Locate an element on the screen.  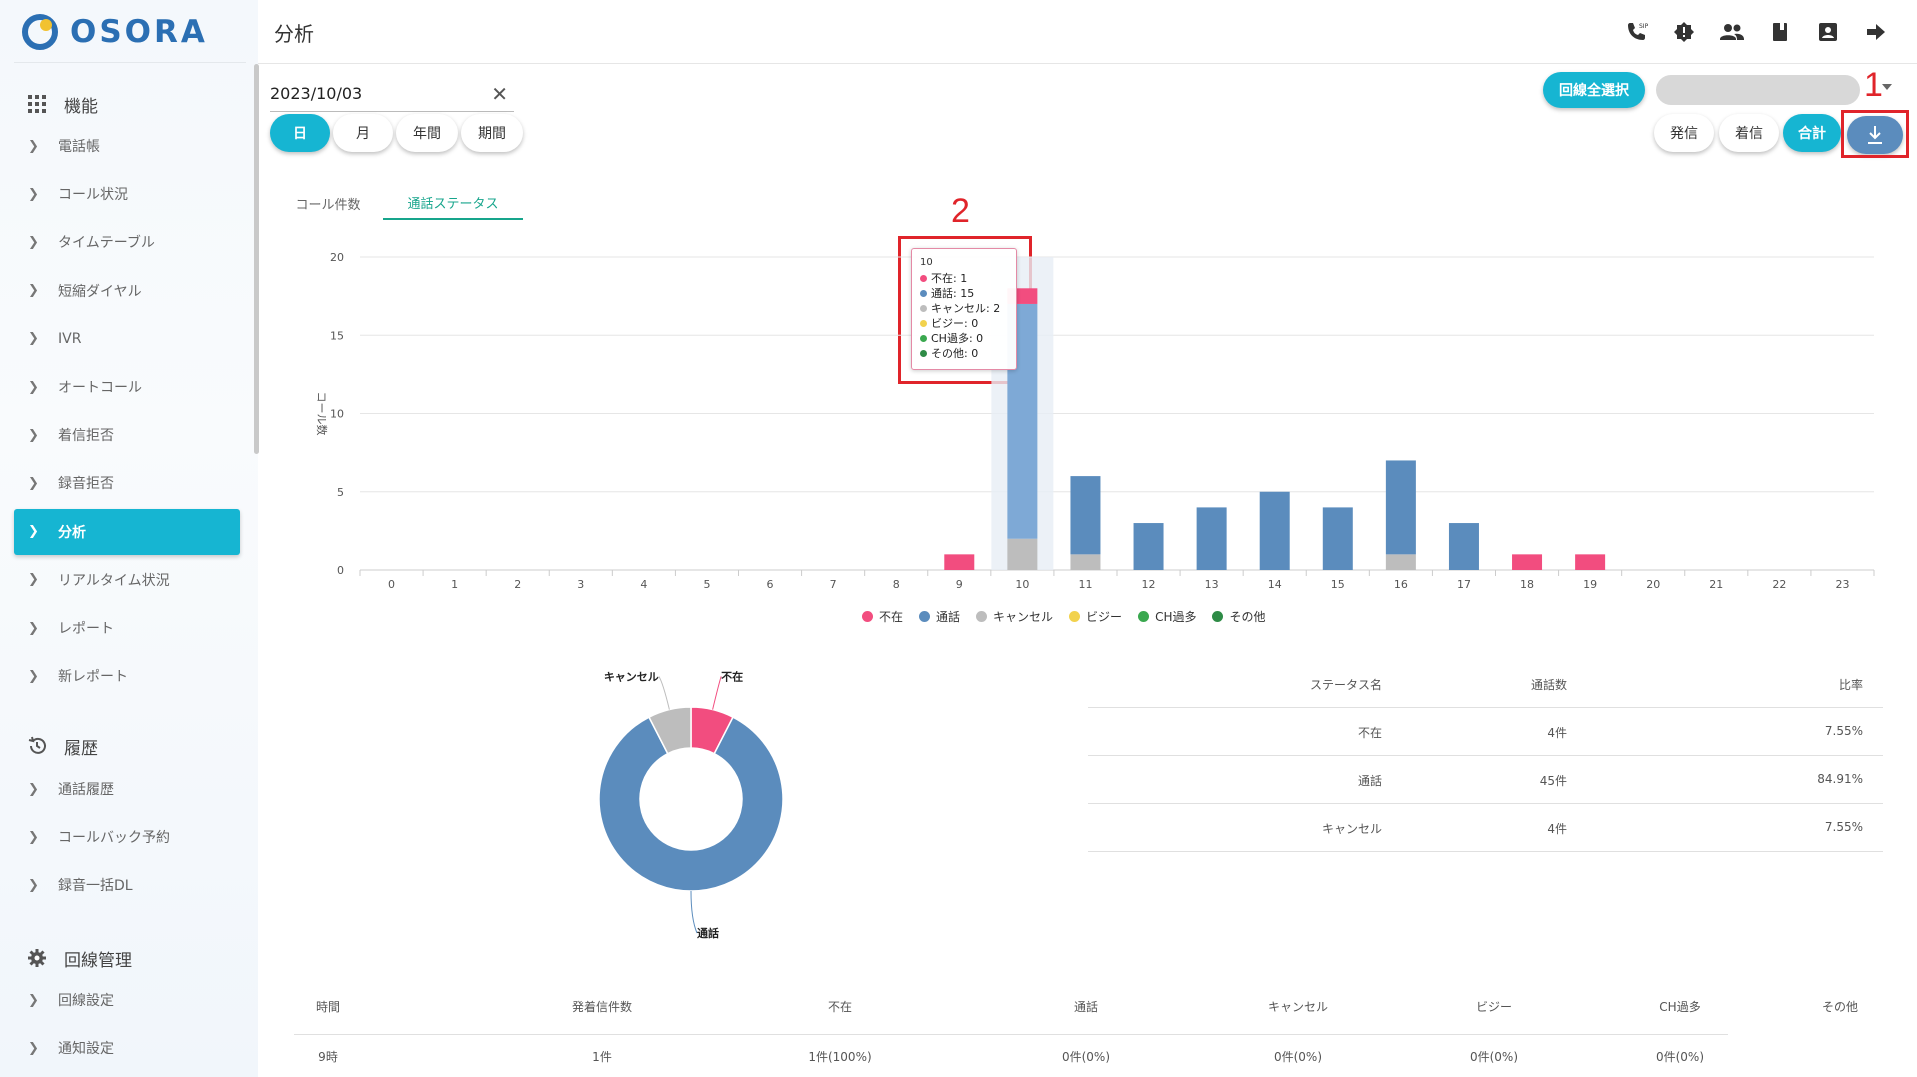
logout-icon is located at coordinates (1876, 32).